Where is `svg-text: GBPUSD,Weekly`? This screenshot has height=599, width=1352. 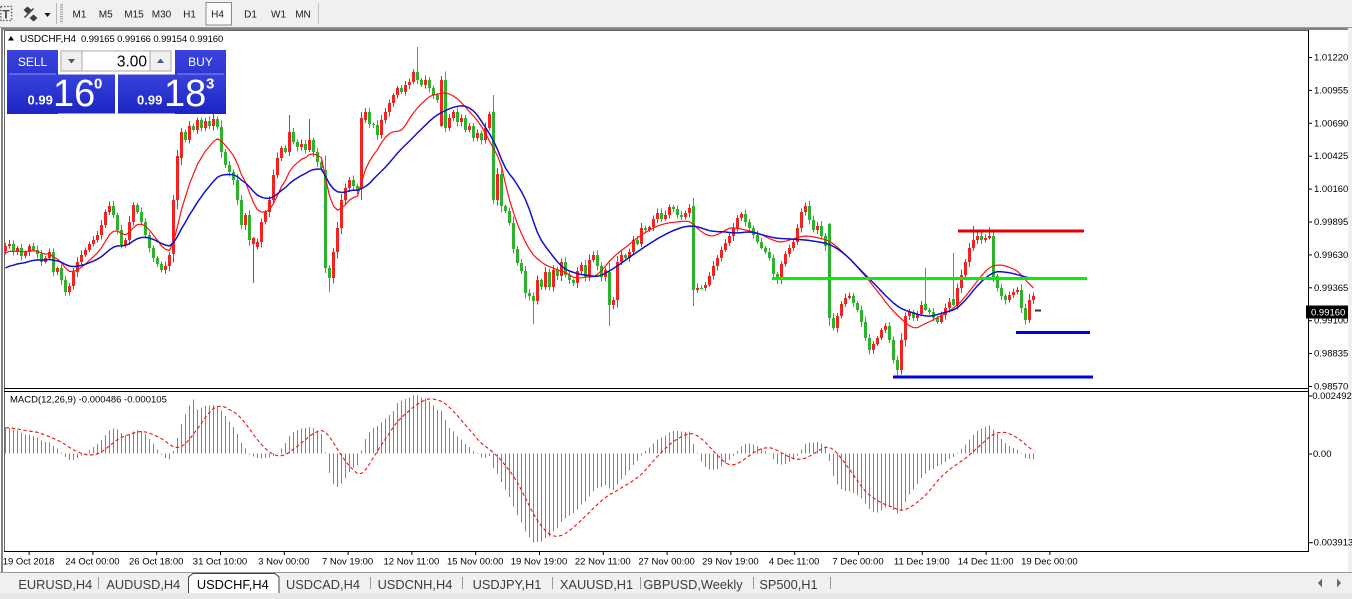
svg-text: GBPUSD,Weekly is located at coordinates (693, 584).